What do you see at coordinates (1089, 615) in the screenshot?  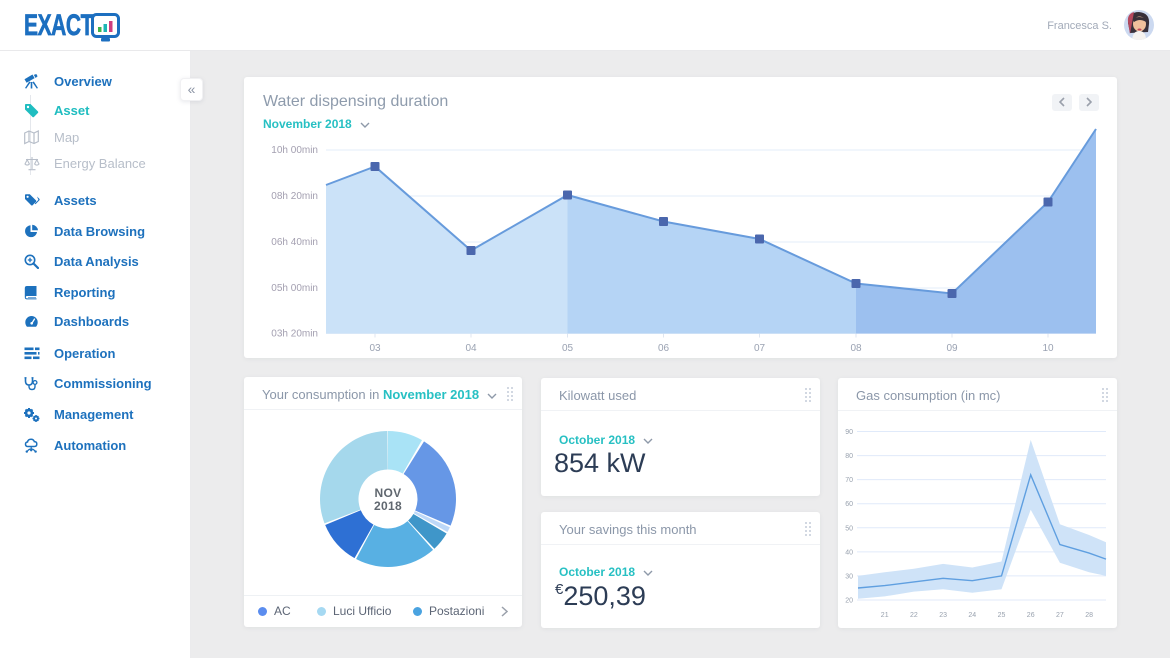 I see `svg-text: 28` at bounding box center [1089, 615].